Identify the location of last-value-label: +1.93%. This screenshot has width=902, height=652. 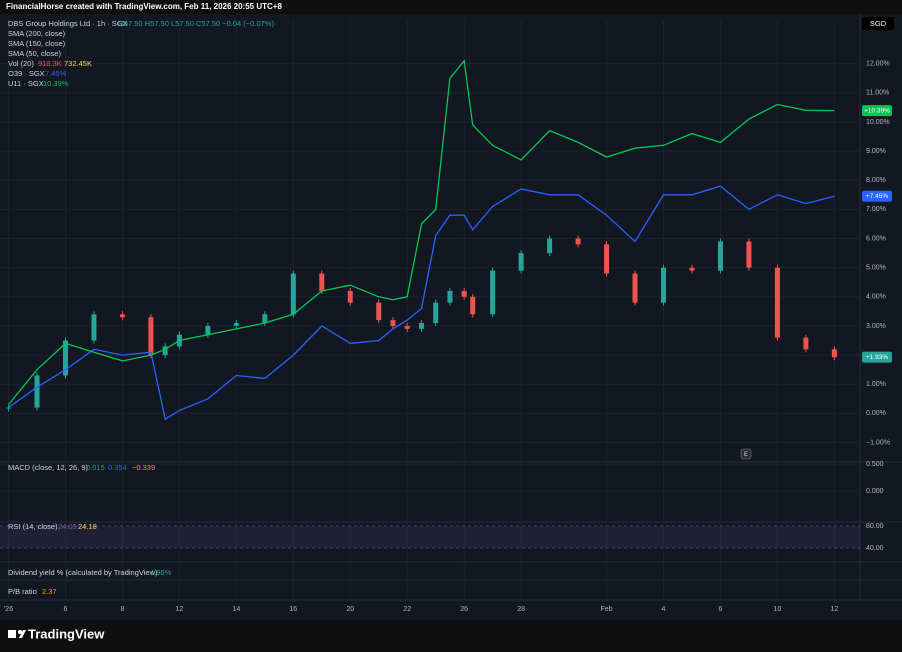
(877, 357).